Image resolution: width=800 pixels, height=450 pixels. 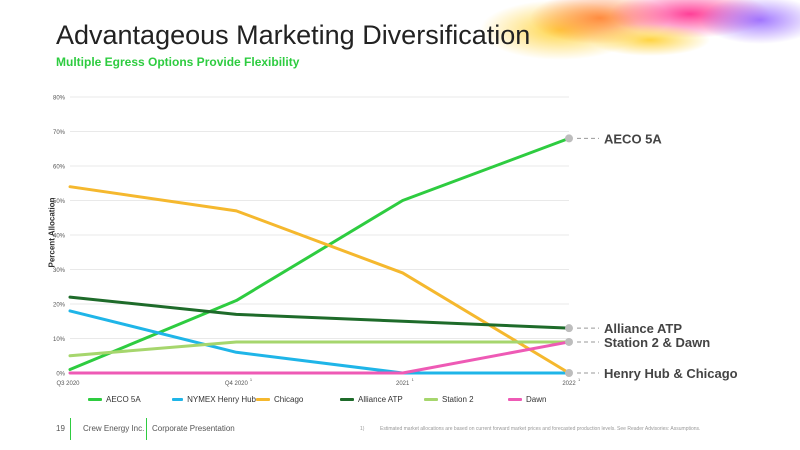 I want to click on y-tick-label: 70%, so click(x=59, y=133).